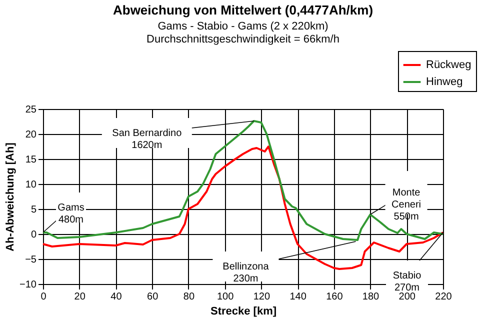 The width and height of the screenshot is (488, 322). I want to click on y-tick-label: 15, so click(31, 160).